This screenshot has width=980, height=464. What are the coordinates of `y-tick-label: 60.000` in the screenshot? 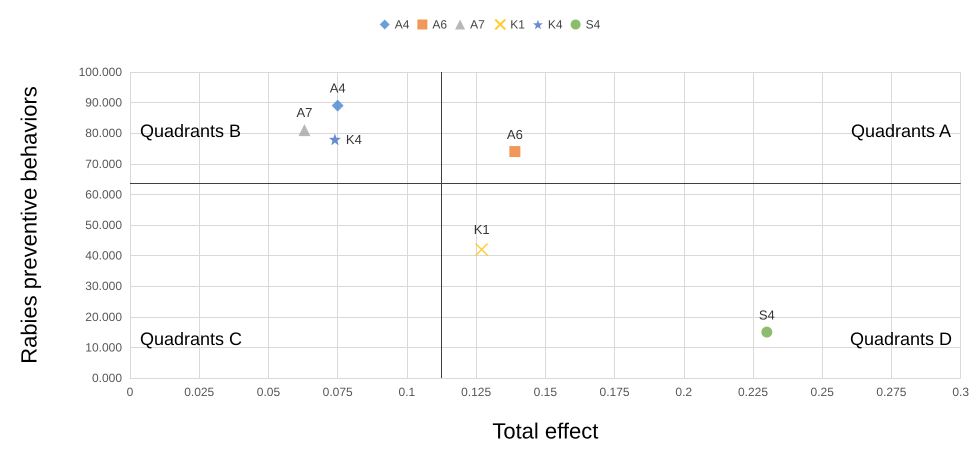 It's located at (103, 194).